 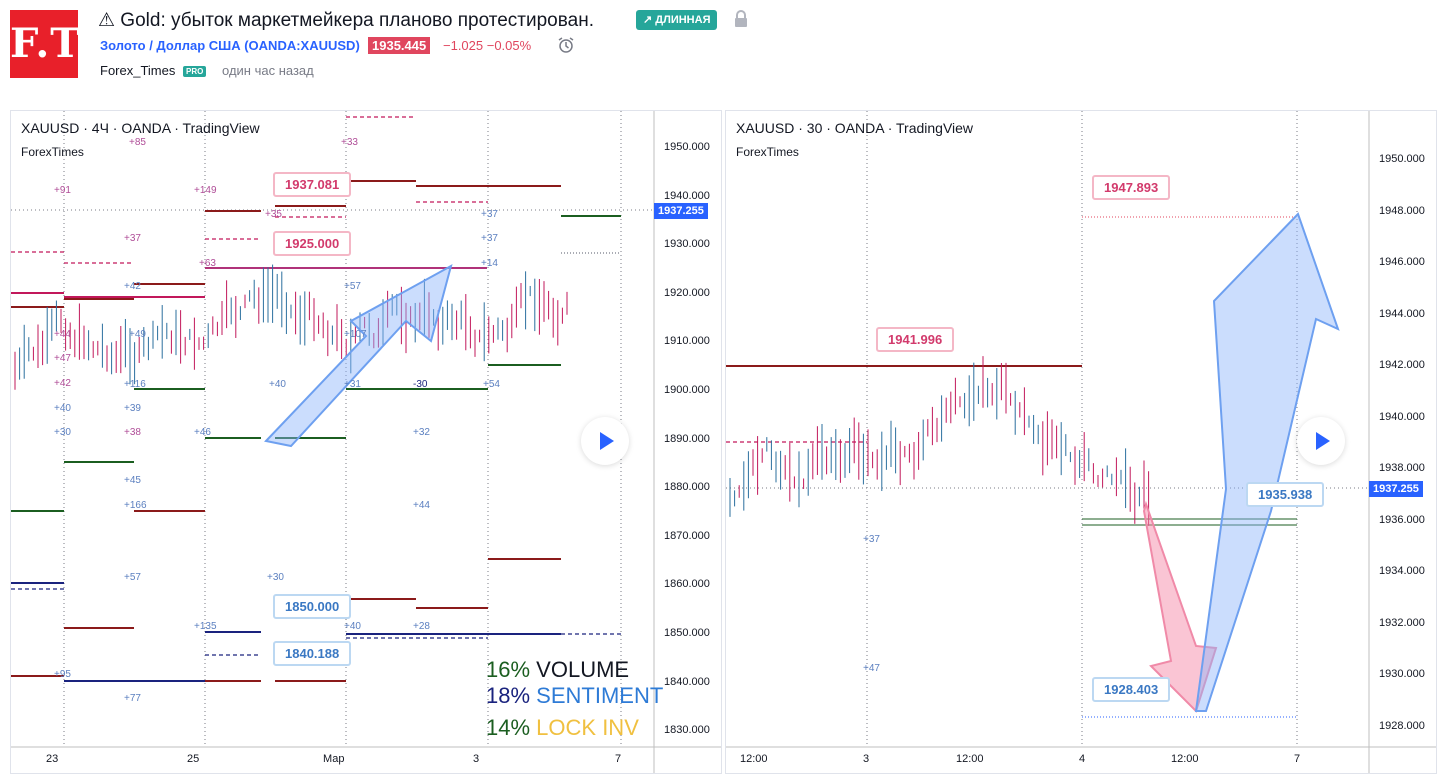 What do you see at coordinates (575, 695) in the screenshot?
I see `legend-sentiment: 18% SENTIMENT` at bounding box center [575, 695].